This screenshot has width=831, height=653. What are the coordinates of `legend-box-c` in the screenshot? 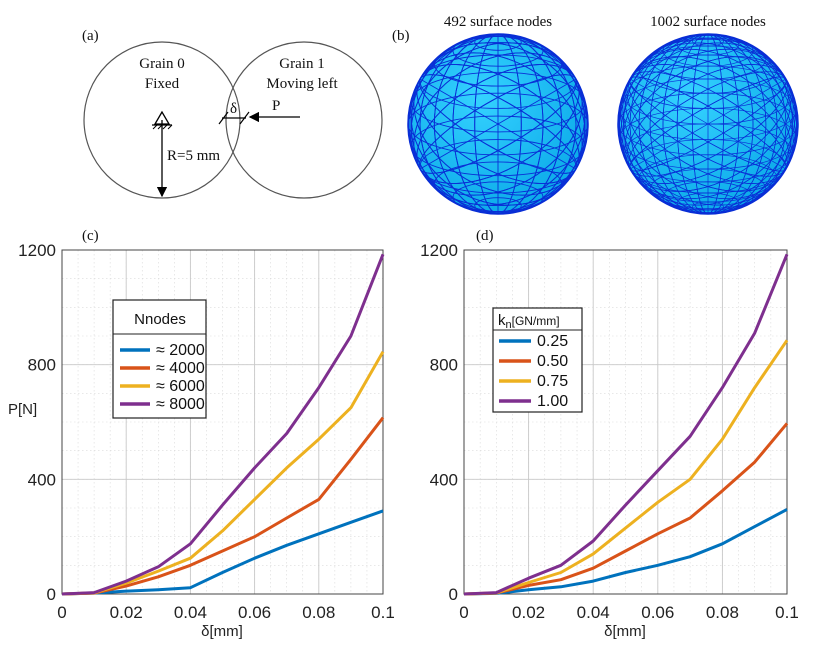 It's located at (159, 359).